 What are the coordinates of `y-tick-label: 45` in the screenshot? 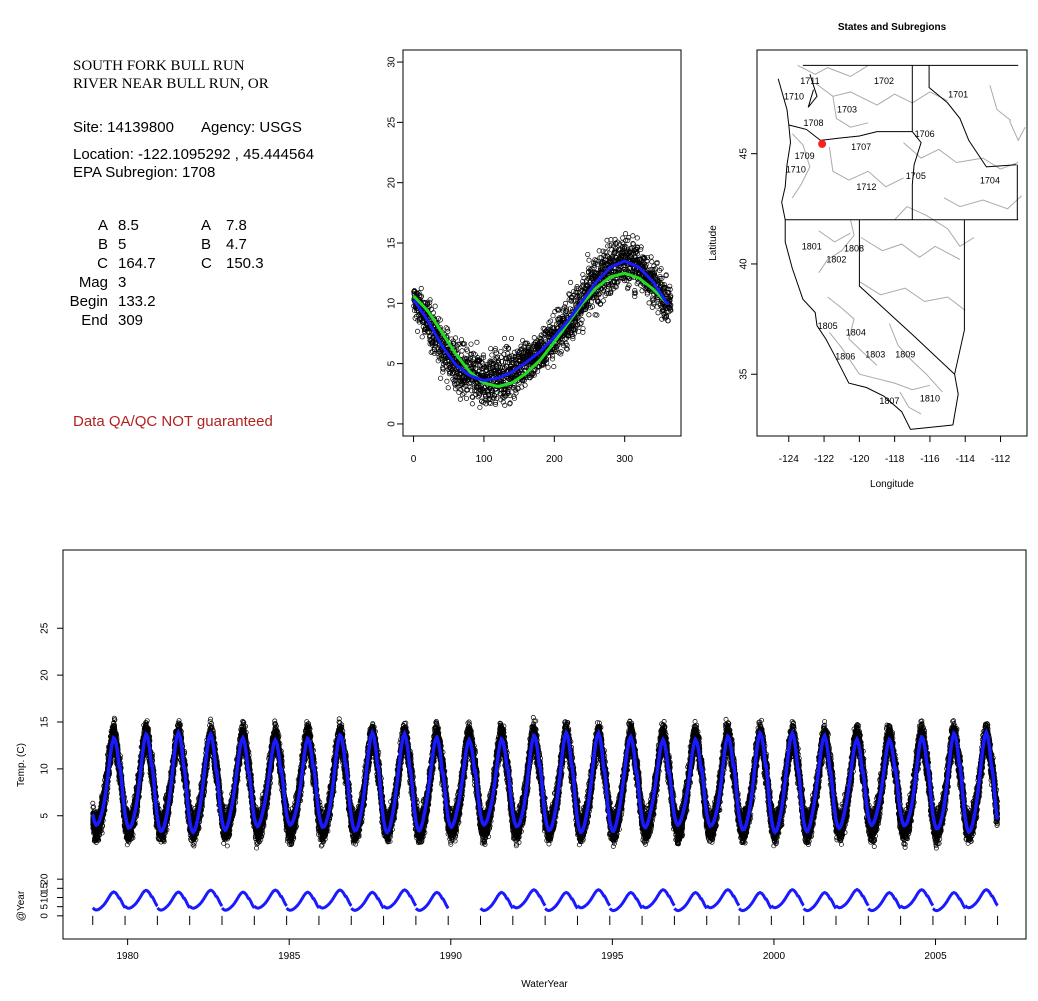 It's located at (744, 154).